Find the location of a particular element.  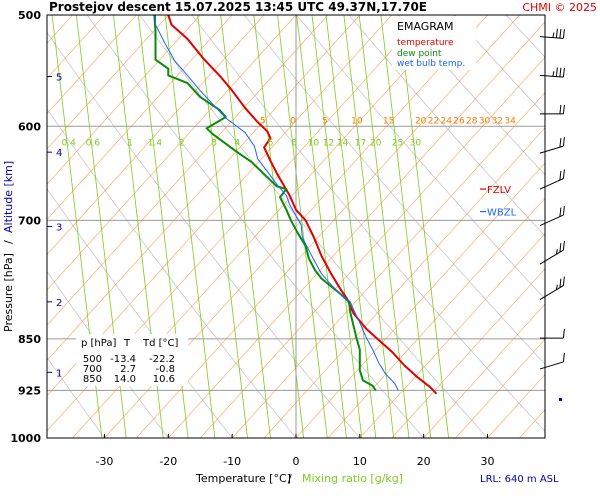

table-cell: 14.0 is located at coordinates (125, 379).